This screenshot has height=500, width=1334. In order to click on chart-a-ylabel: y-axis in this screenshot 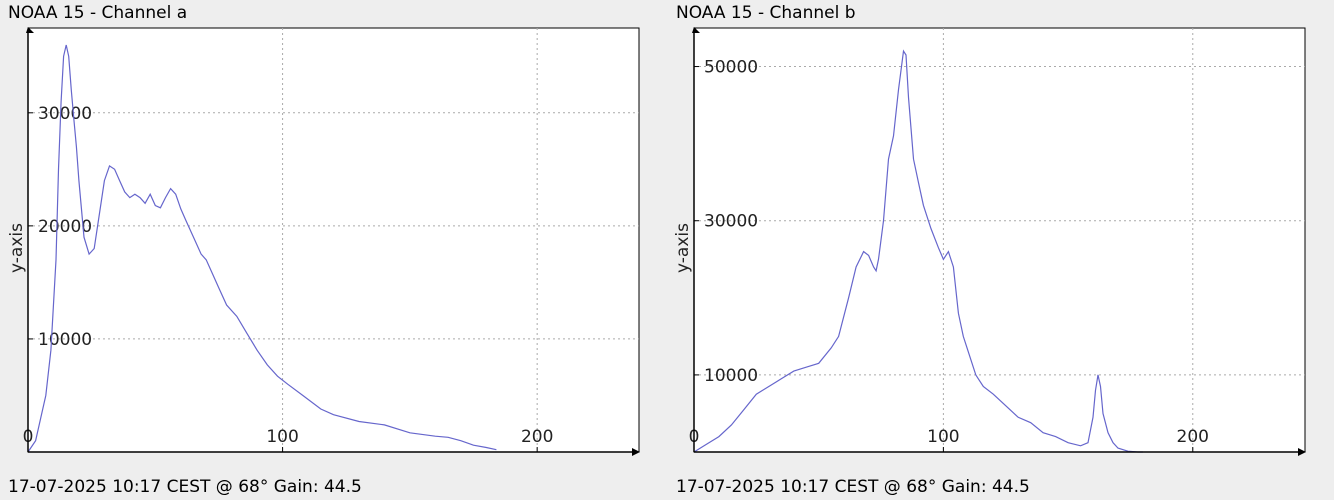, I will do `click(17, 248)`.